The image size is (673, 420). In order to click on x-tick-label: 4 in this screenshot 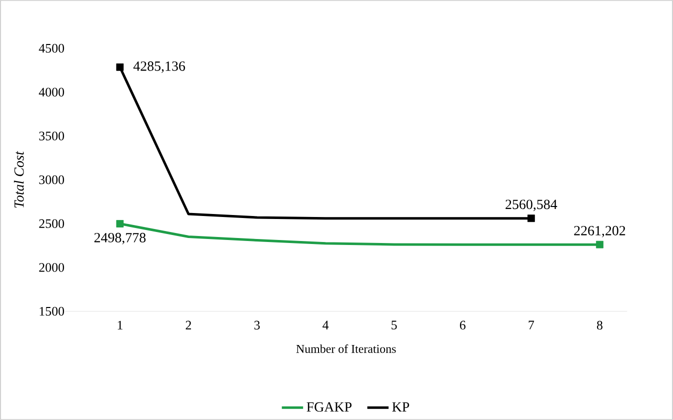, I will do `click(325, 325)`.